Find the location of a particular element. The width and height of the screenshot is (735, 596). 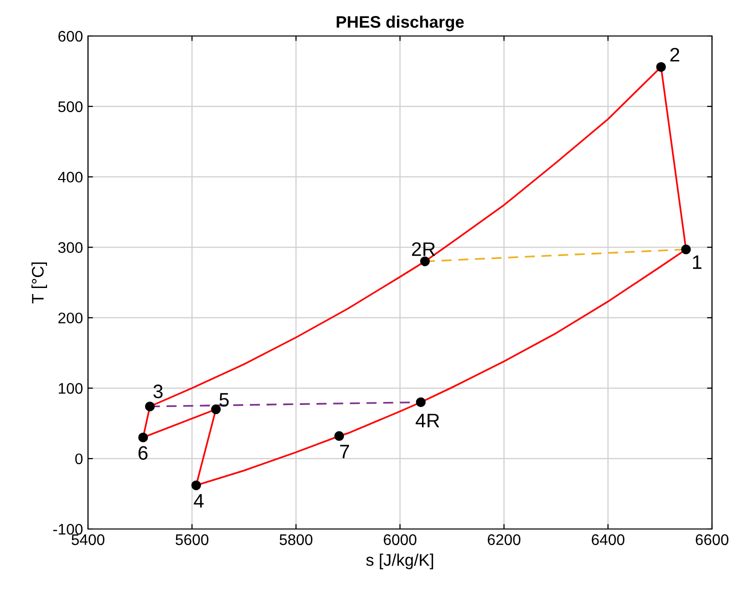

x-tick-label: 6000 is located at coordinates (400, 540).